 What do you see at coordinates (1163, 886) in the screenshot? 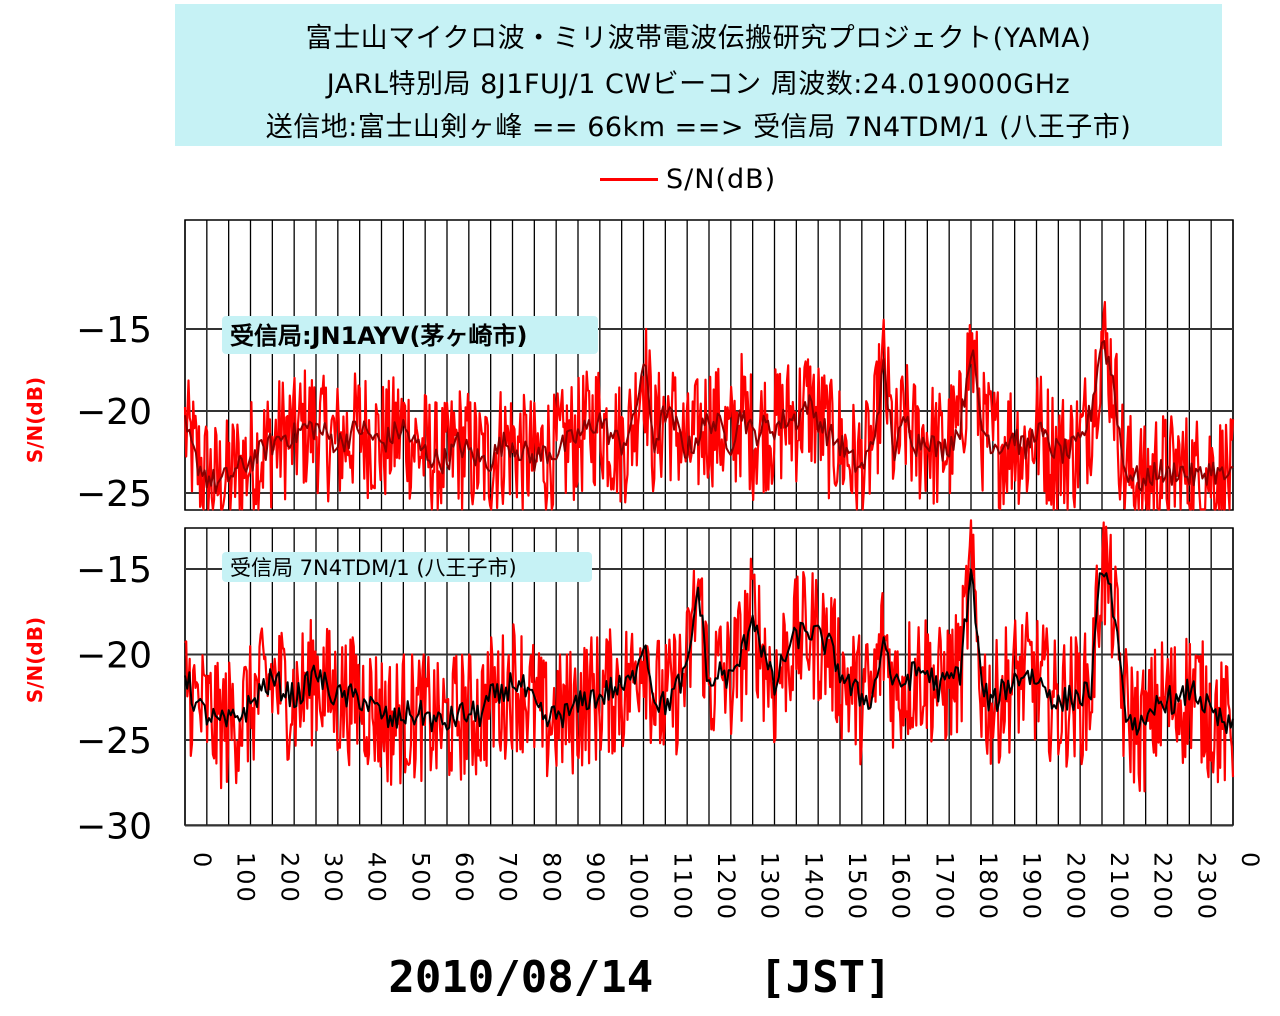
I see `x-tick-label: 2200` at bounding box center [1163, 886].